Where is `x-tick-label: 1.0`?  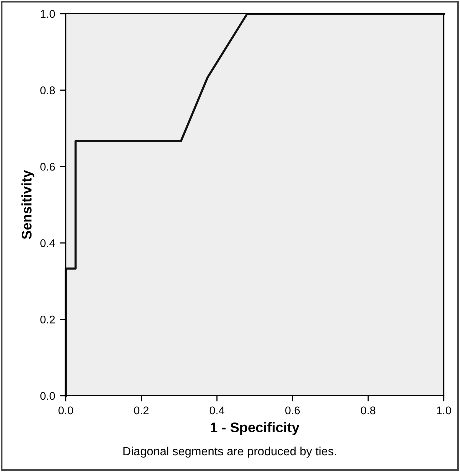
x-tick-label: 1.0 is located at coordinates (444, 410).